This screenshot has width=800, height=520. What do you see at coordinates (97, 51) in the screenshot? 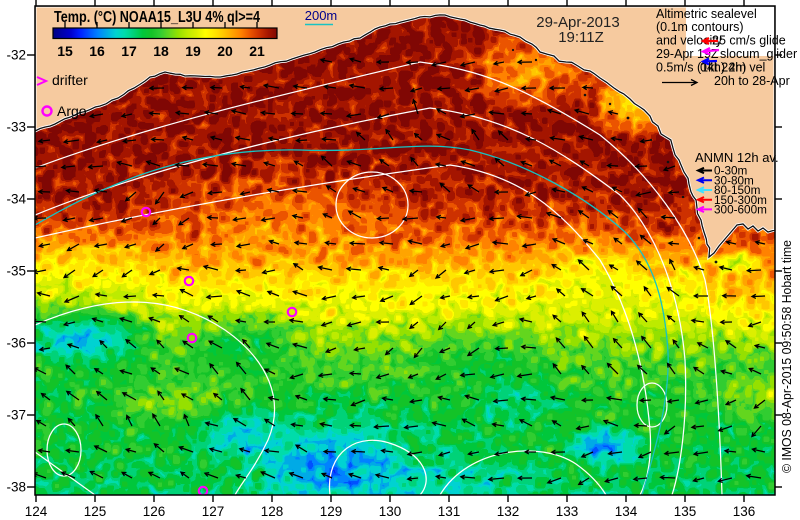
I see `svg-text: 16` at bounding box center [97, 51].